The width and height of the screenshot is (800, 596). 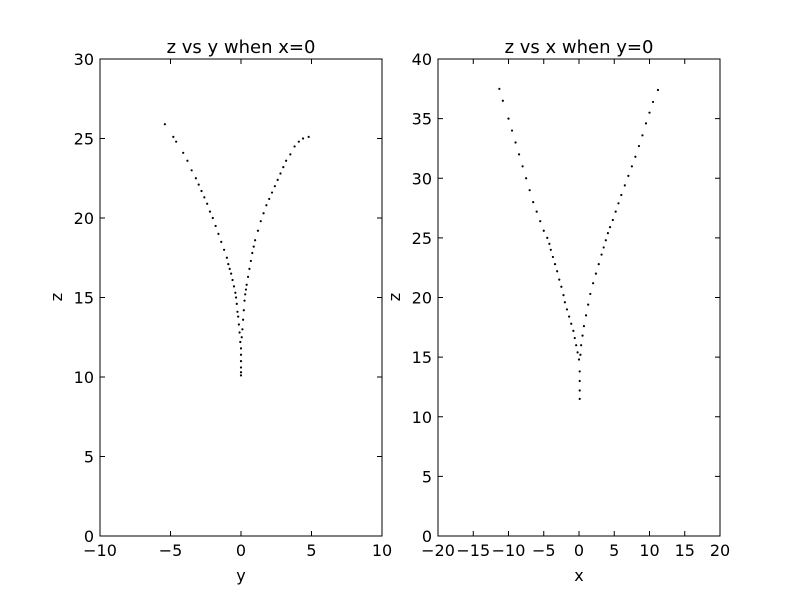 What do you see at coordinates (241, 550) in the screenshot?
I see `x-tick-label: 0` at bounding box center [241, 550].